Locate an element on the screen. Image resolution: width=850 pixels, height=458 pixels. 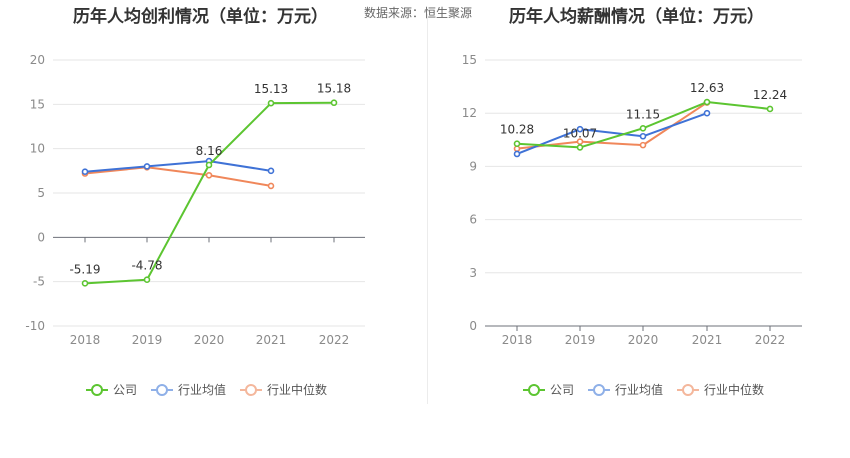
chart-title-salary: 历年人均薪酬情况（单位：万元） is located at coordinates (636, 17).